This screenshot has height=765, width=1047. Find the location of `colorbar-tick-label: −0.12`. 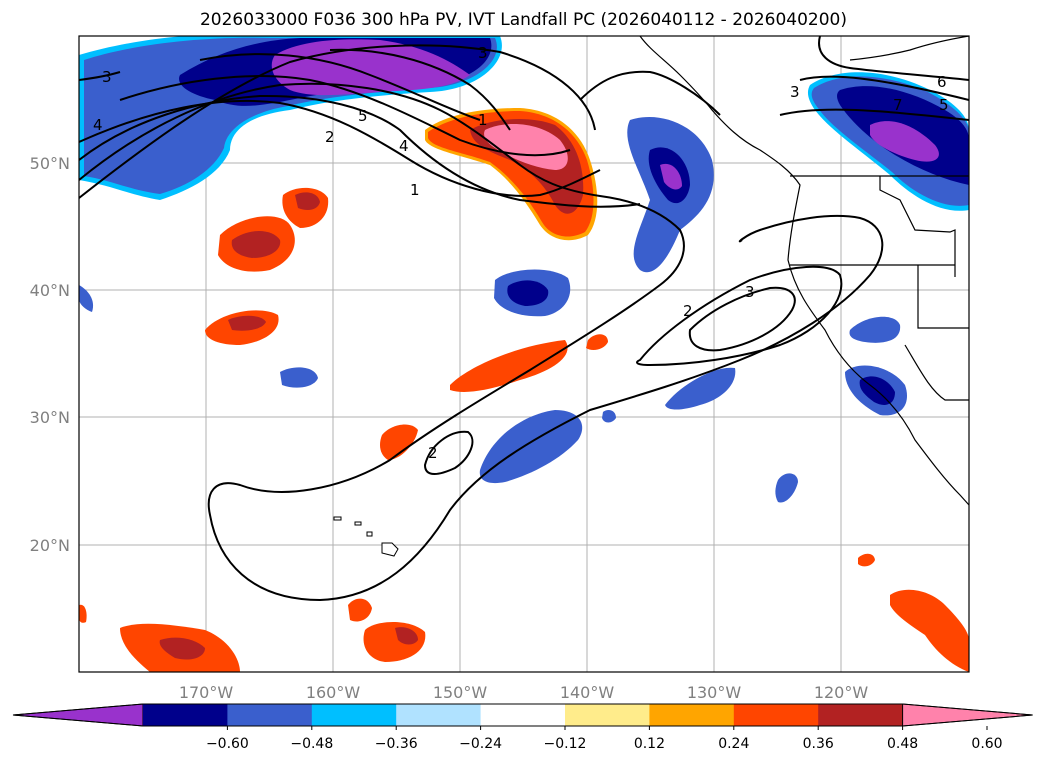

colorbar-tick-label: −0.12 is located at coordinates (565, 744).